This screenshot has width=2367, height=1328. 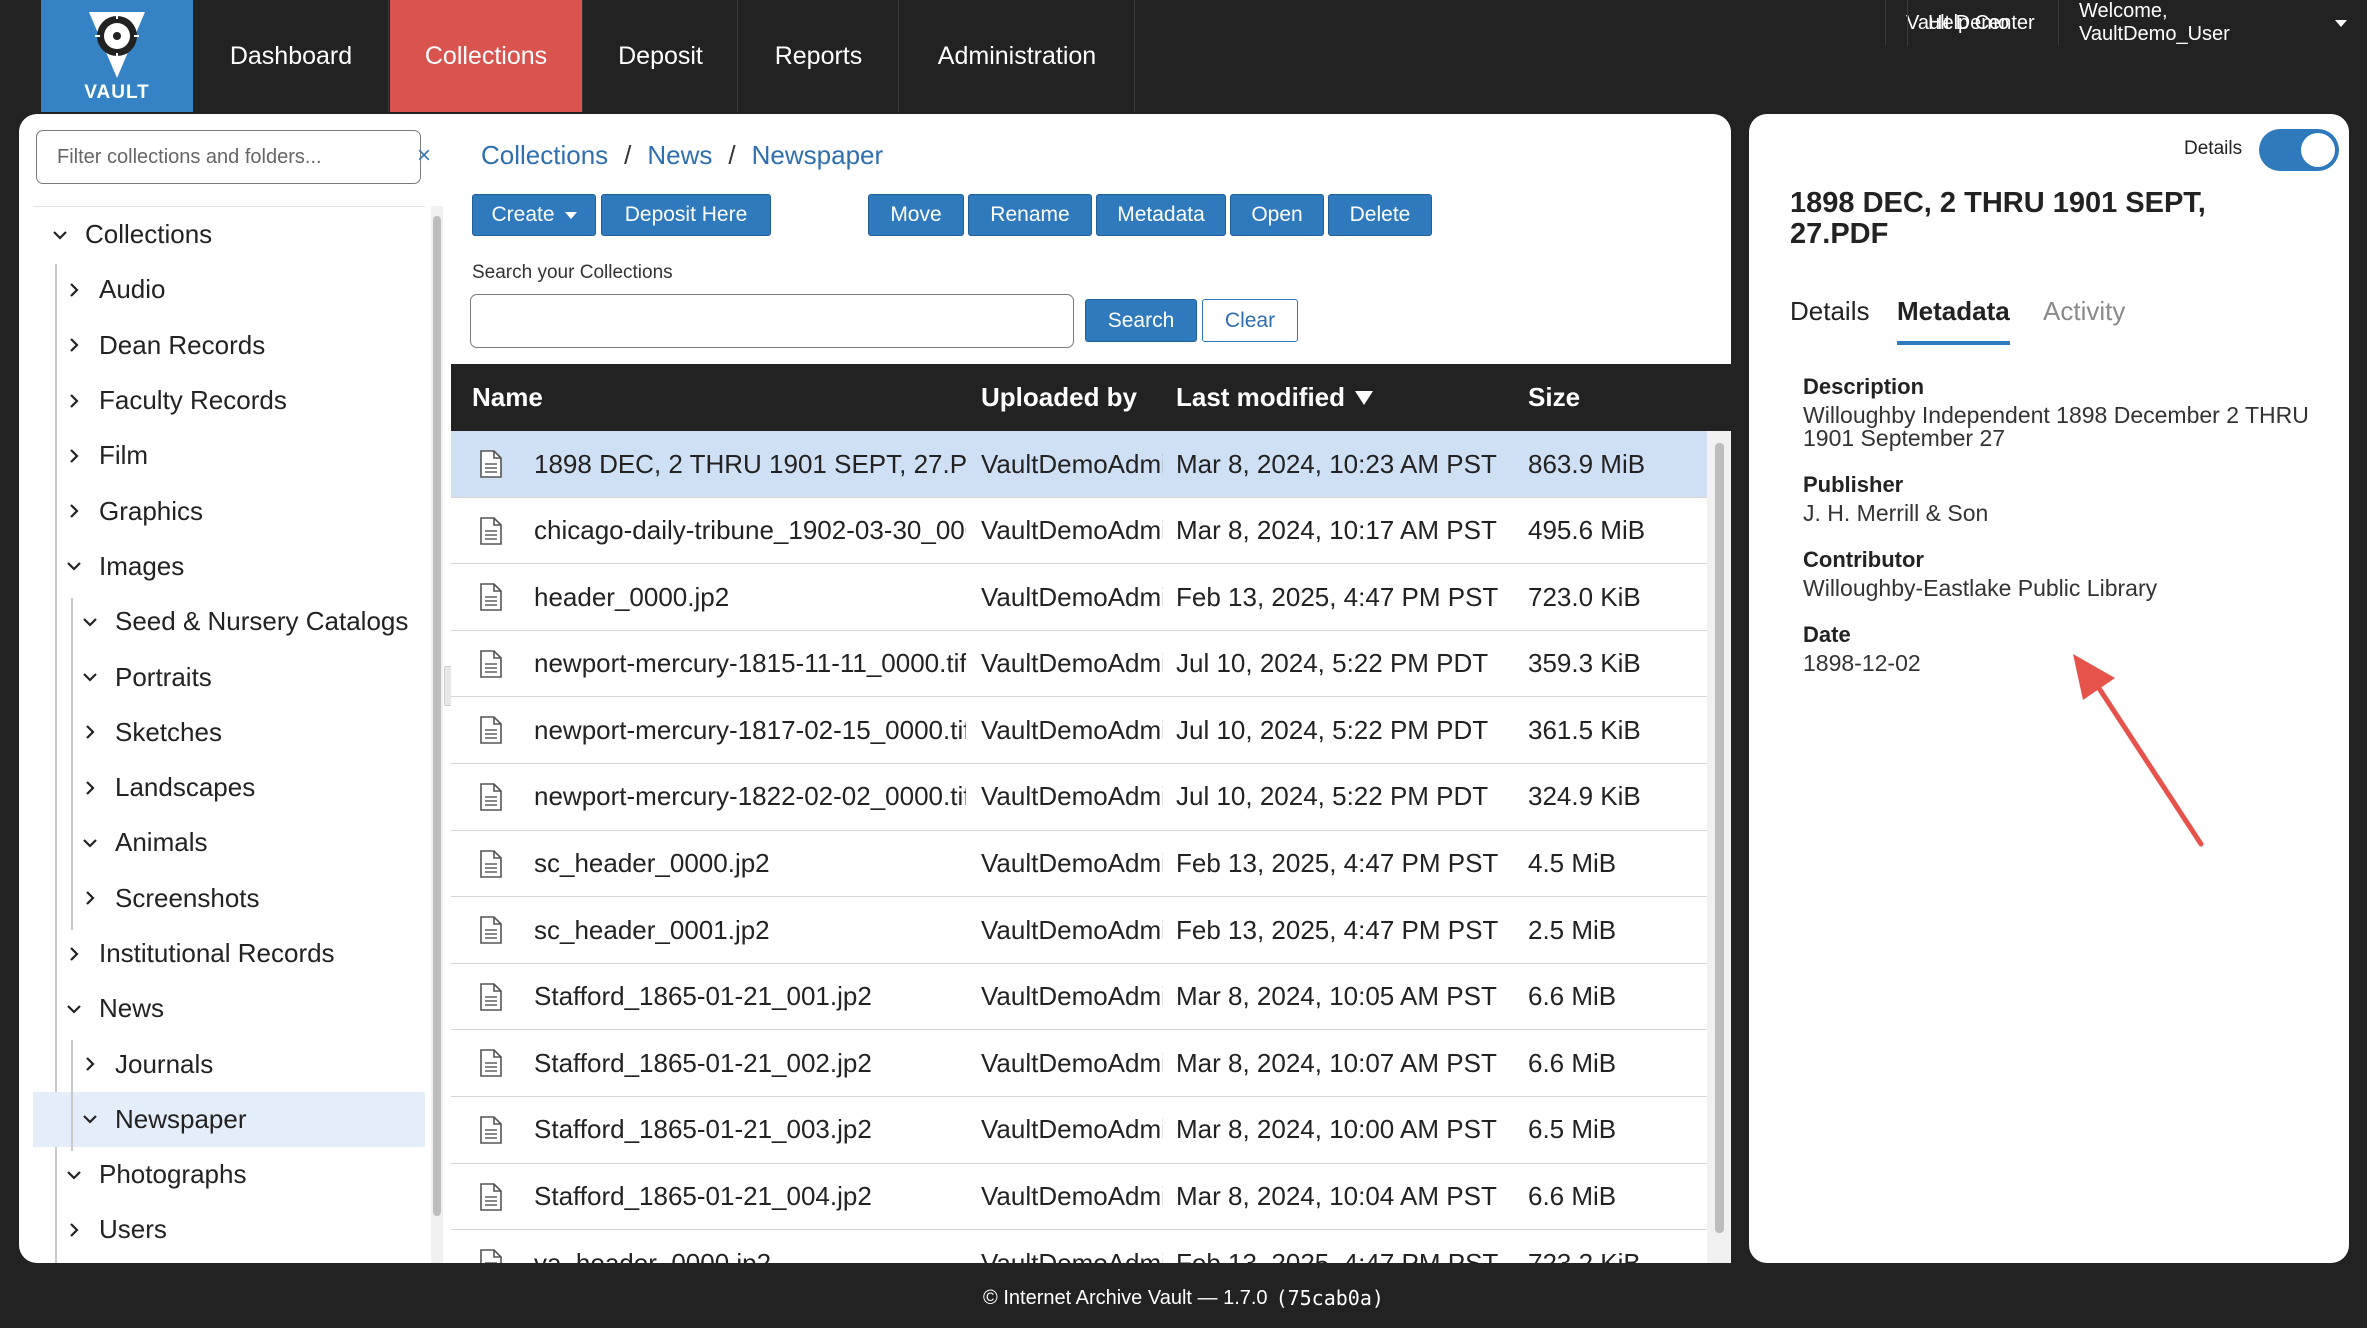 What do you see at coordinates (1277, 215) in the screenshot?
I see `open-button: Open` at bounding box center [1277, 215].